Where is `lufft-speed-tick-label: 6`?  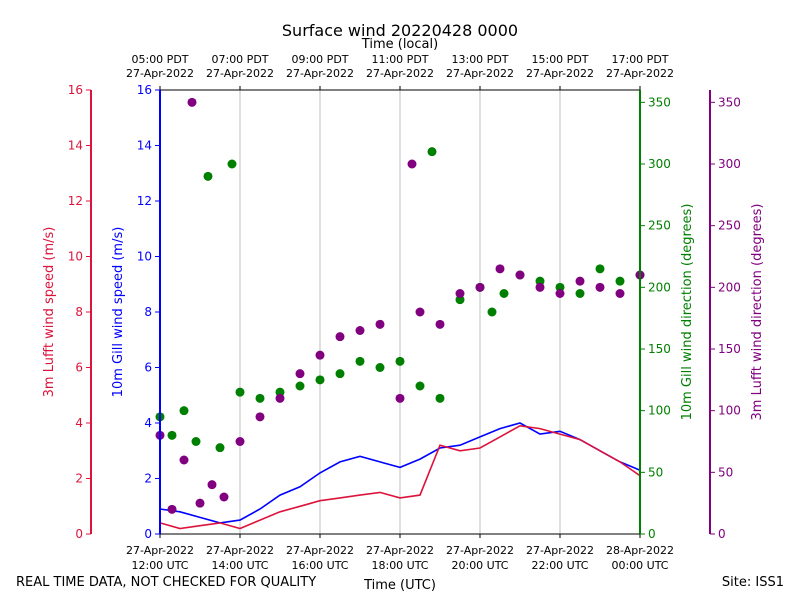 lufft-speed-tick-label: 6 is located at coordinates (79, 368).